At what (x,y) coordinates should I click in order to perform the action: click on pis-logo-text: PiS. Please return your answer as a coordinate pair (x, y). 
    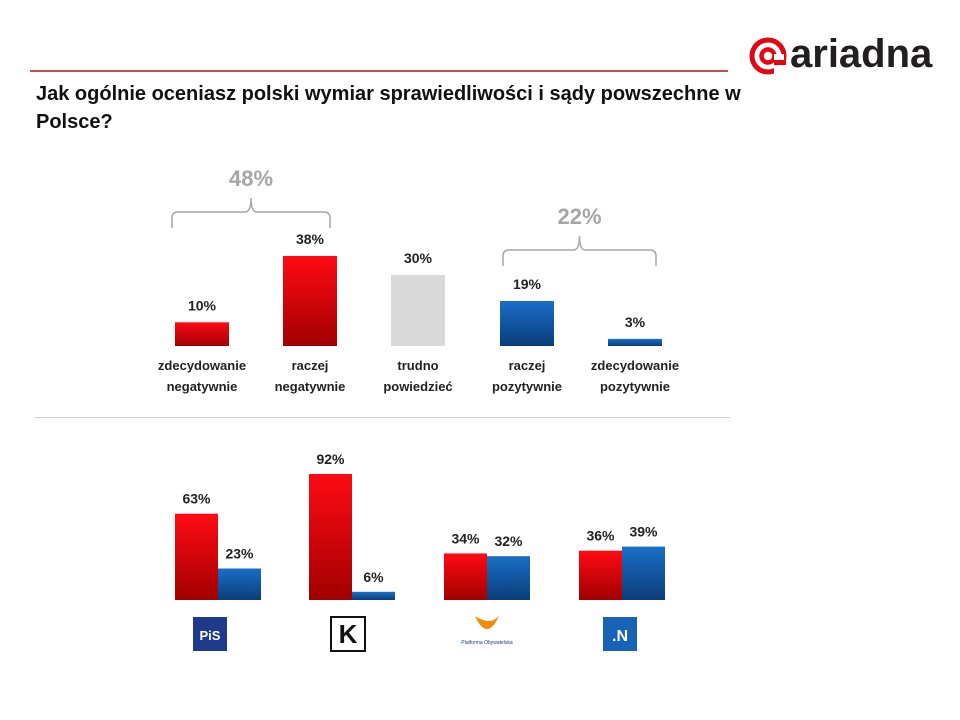
    Looking at the image, I should click on (210, 635).